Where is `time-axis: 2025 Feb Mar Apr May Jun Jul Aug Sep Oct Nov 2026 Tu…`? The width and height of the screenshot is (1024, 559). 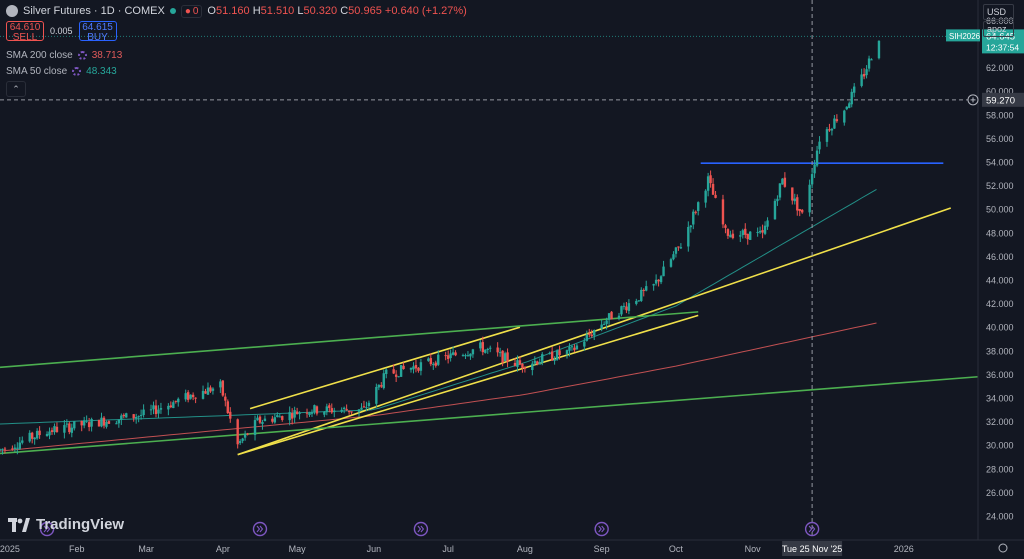 time-axis: 2025 Feb Mar Apr May Jun Jul Aug Sep Oct Nov 2026 Tu… is located at coordinates (512, 549).